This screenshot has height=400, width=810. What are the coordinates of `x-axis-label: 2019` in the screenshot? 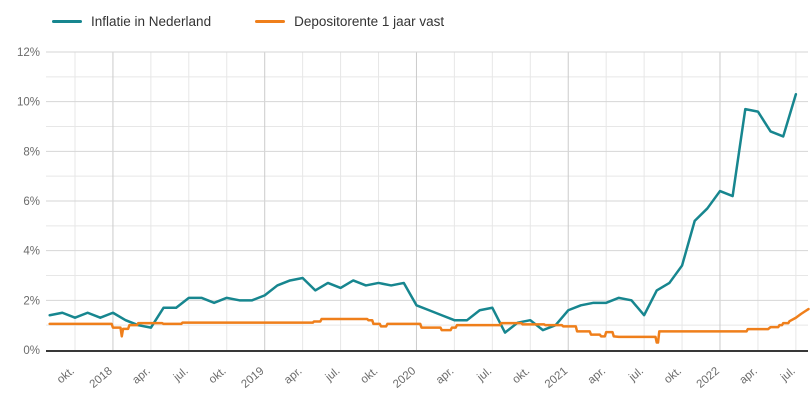 It's located at (252, 378).